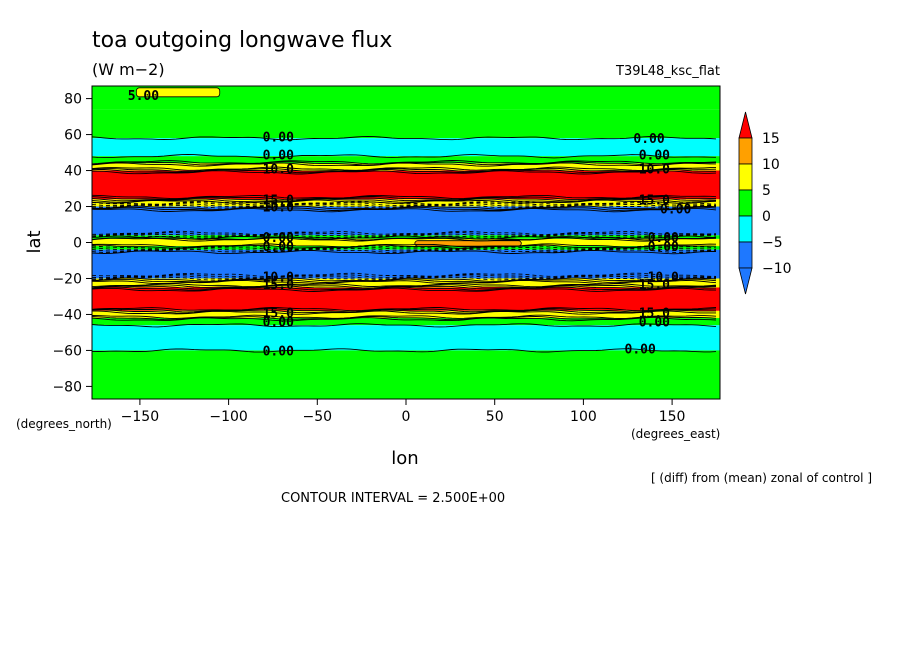 This screenshot has height=654, width=904. Describe the element at coordinates (278, 351) in the screenshot. I see `contour-label-23: 0.00` at that location.